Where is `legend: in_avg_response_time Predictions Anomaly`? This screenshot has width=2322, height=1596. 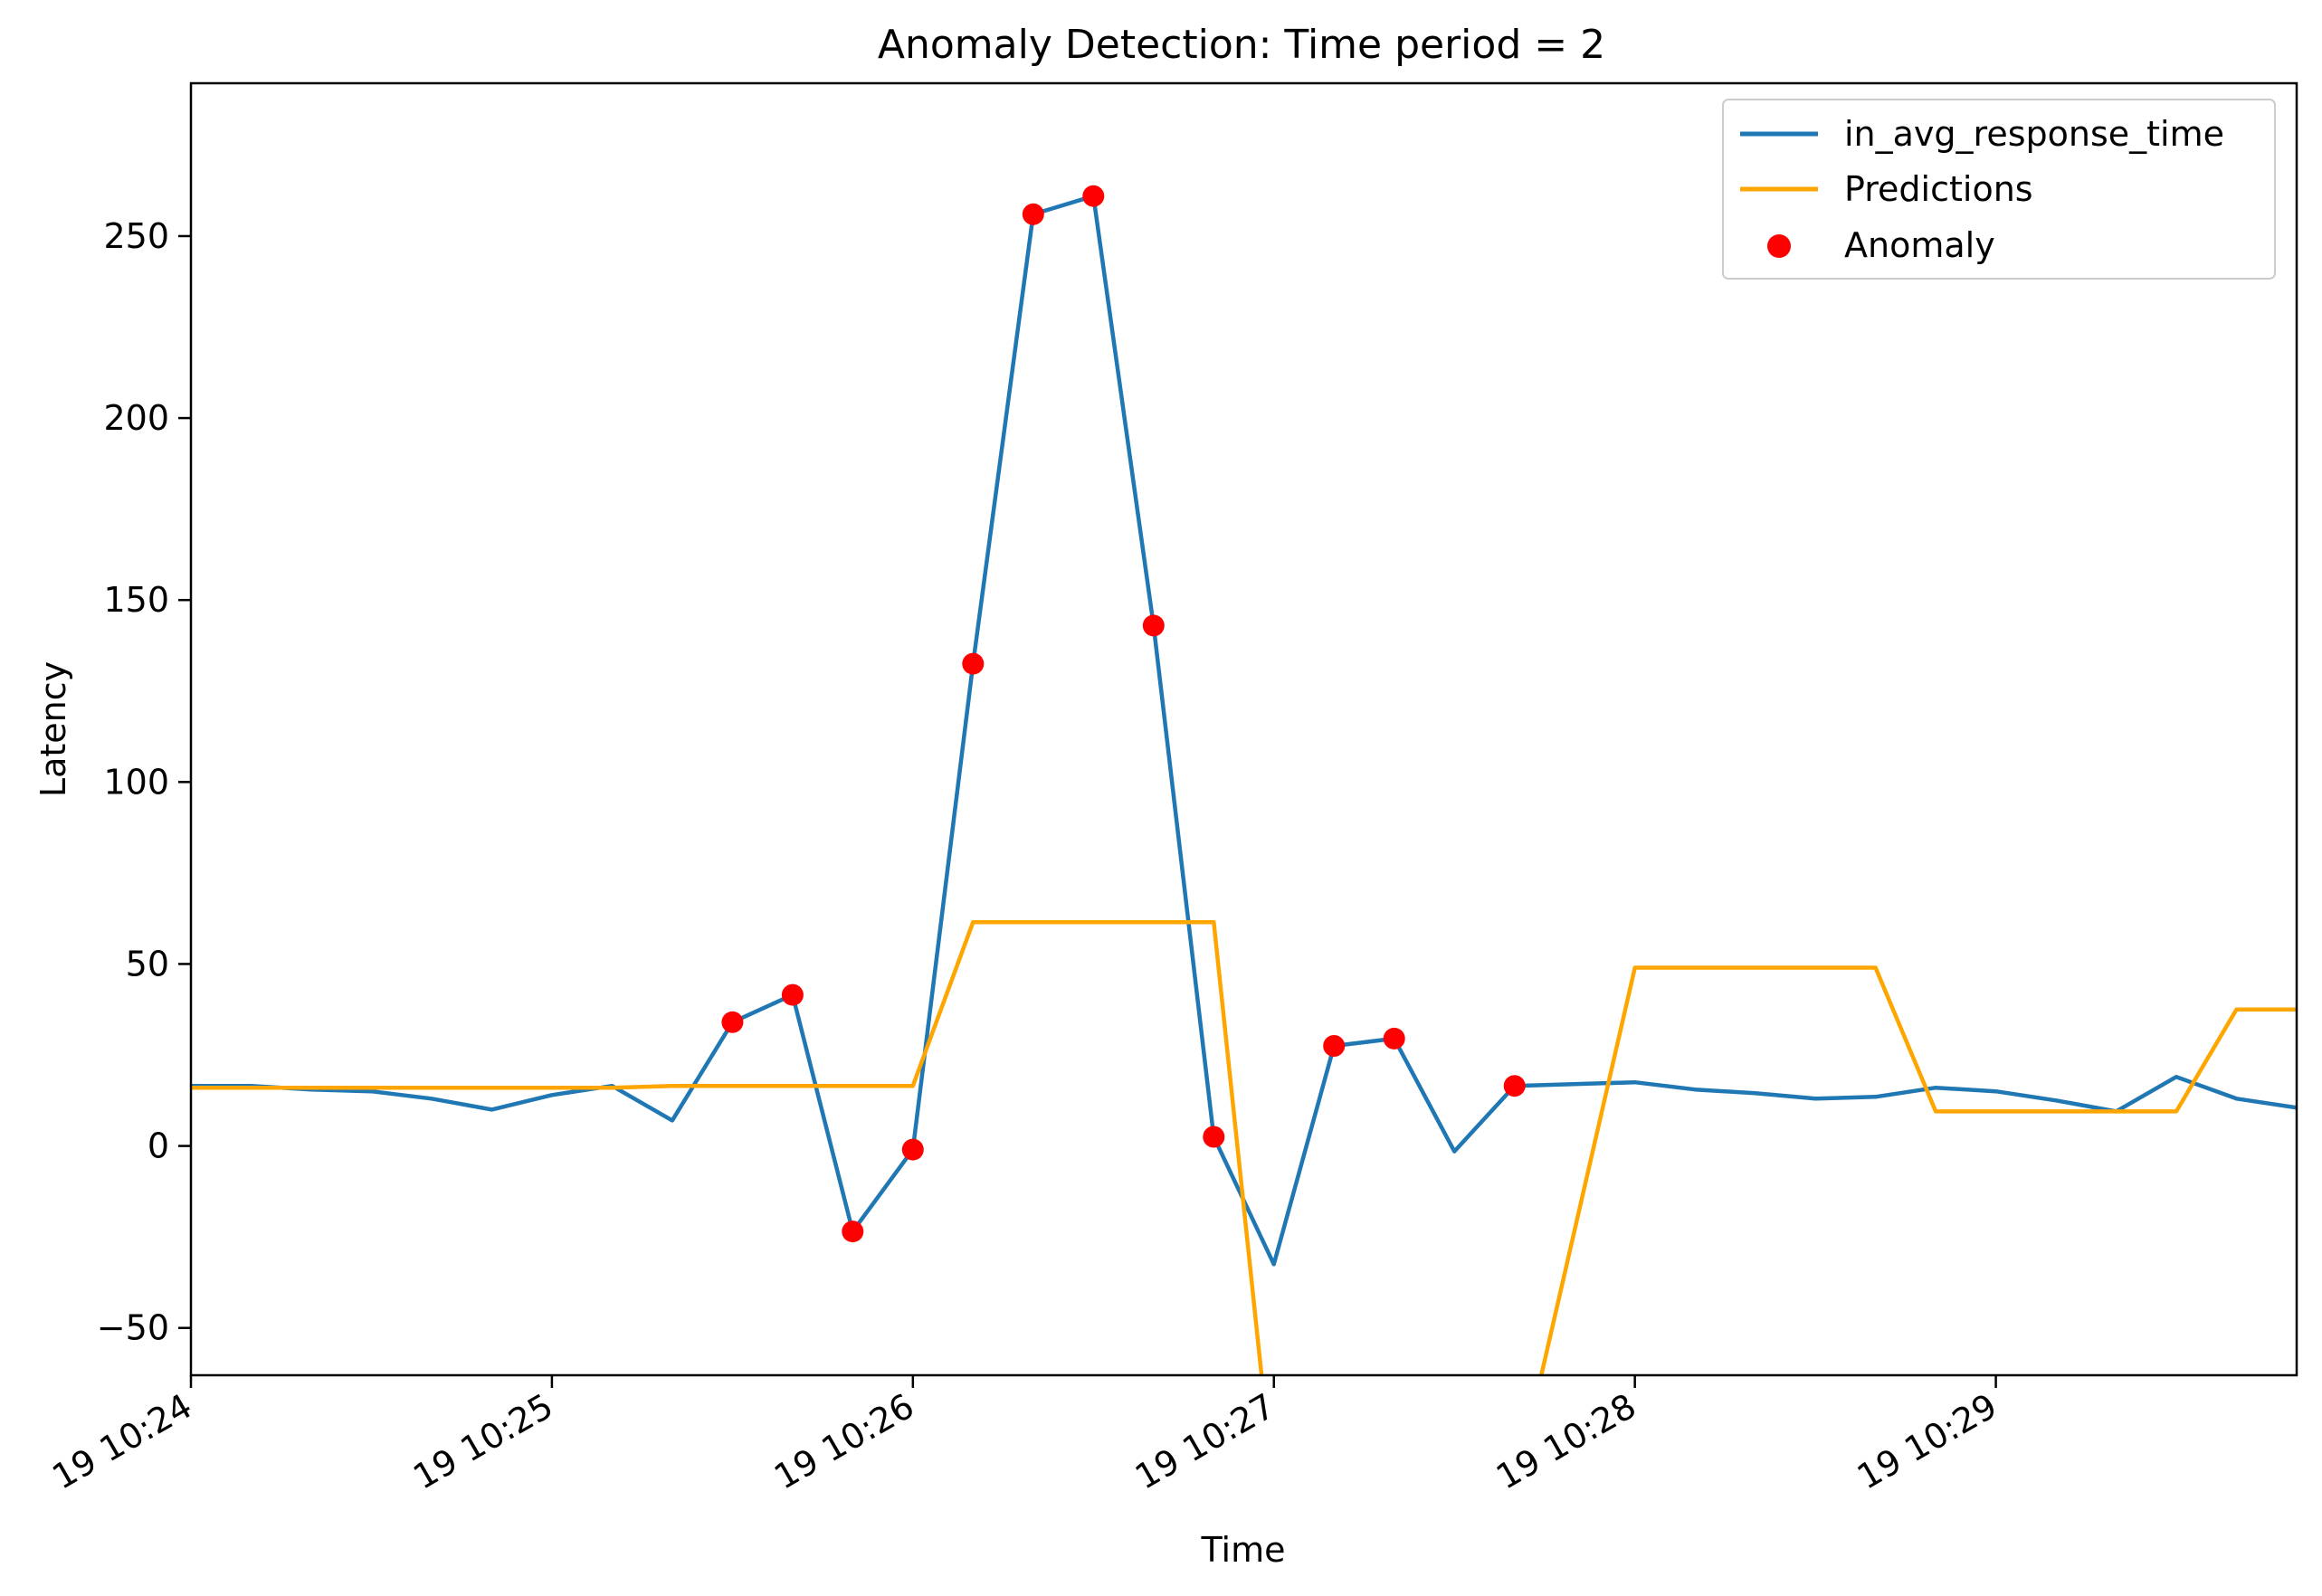
legend: in_avg_response_time Predictions Anomaly is located at coordinates (1999, 190).